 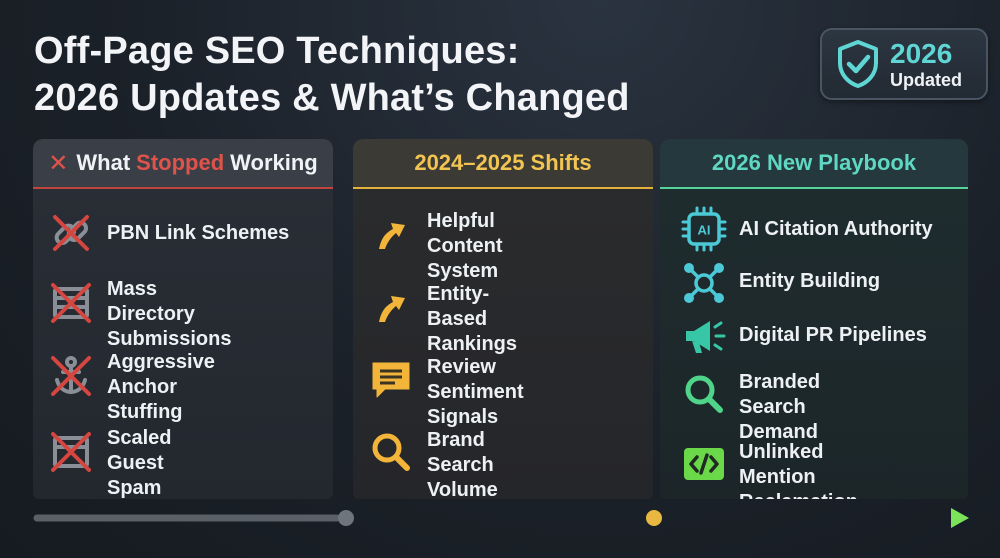 I want to click on x-icon: ✕, so click(x=58, y=163).